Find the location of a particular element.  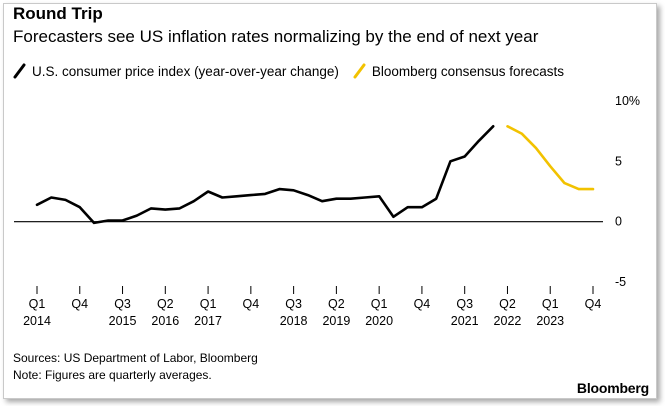

y-tick-label: 5 is located at coordinates (618, 161).